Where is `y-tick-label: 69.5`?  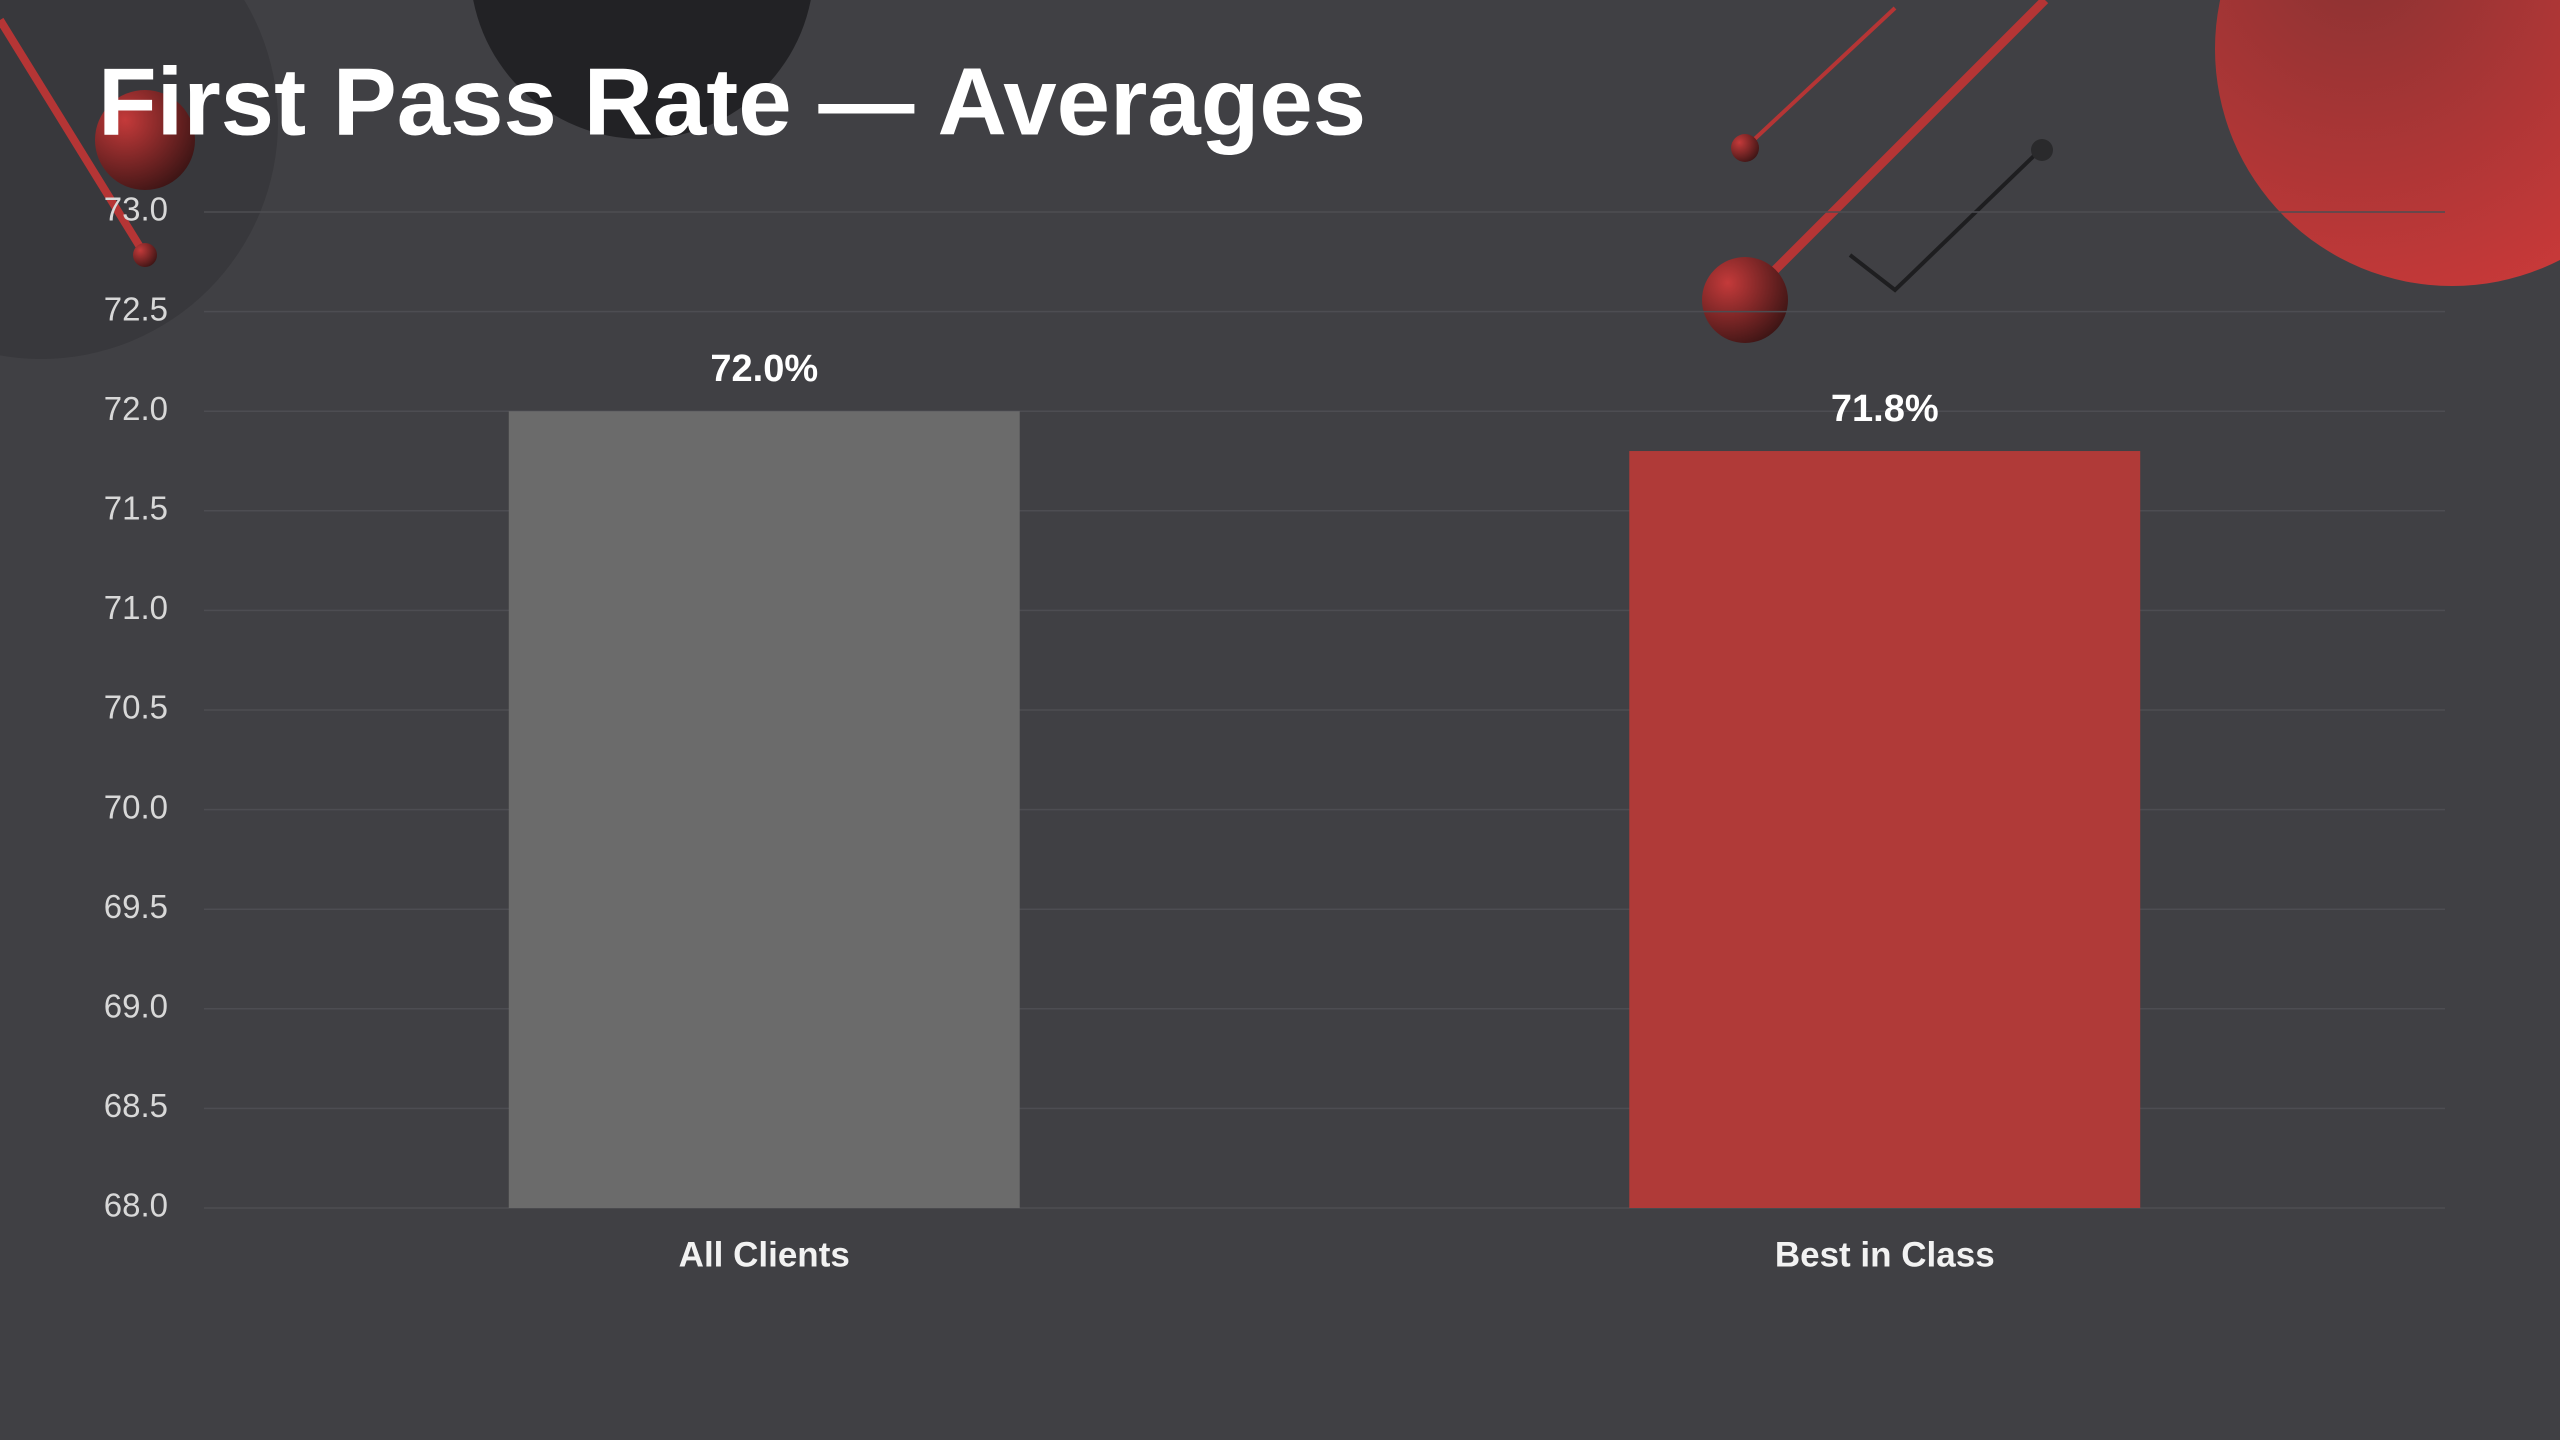 y-tick-label: 69.5 is located at coordinates (136, 906).